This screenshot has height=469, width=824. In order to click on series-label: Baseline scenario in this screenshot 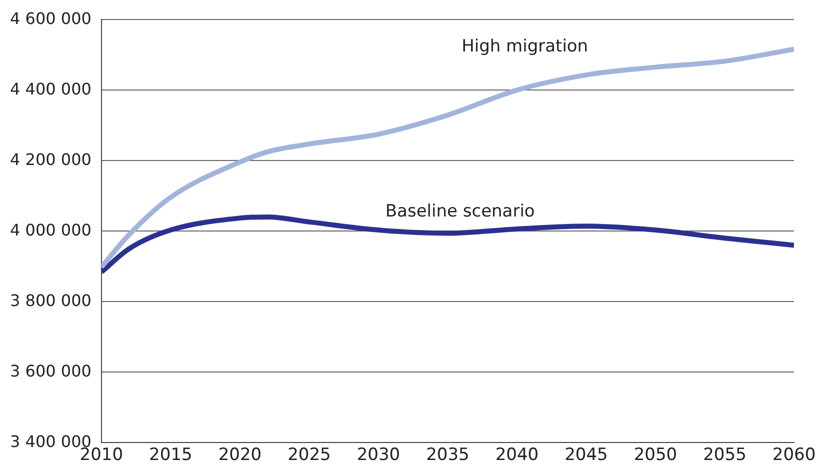, I will do `click(460, 211)`.